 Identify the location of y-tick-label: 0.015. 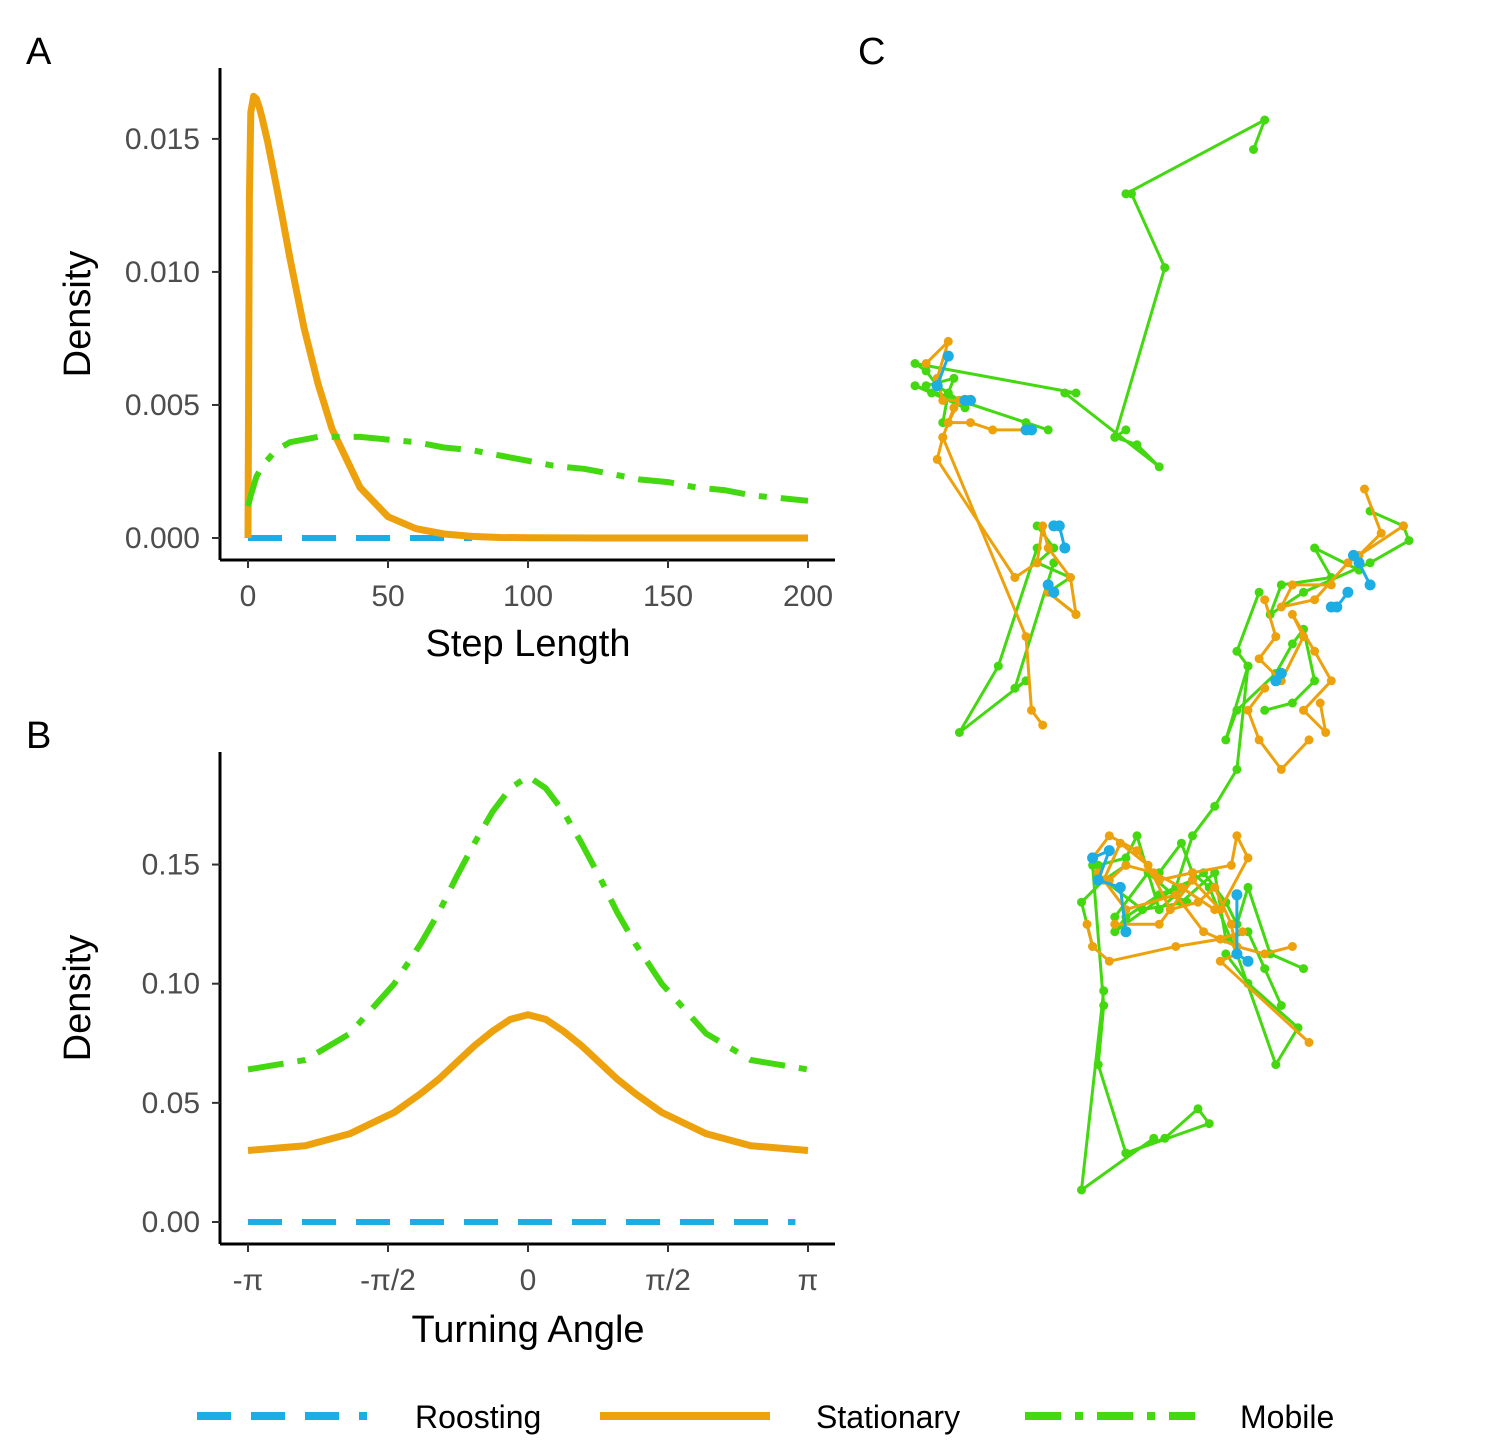
(162, 139).